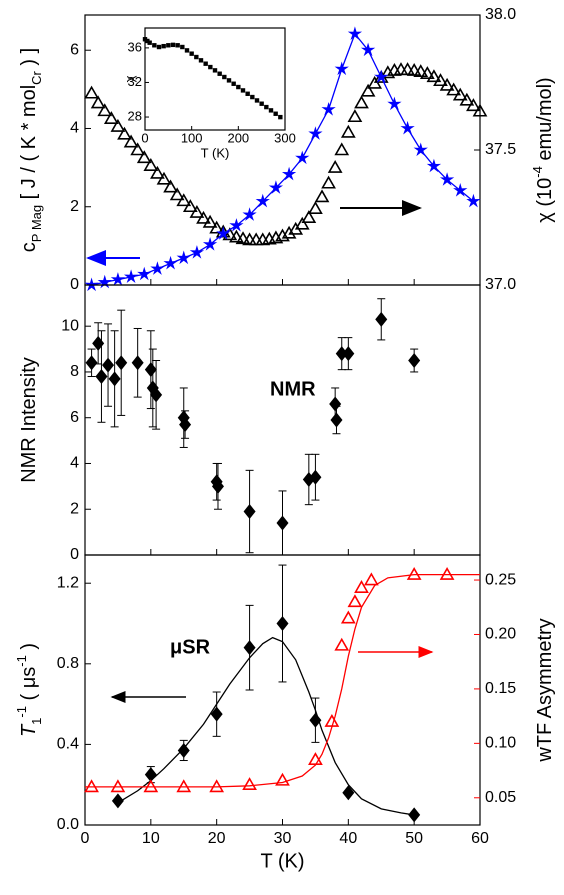 Image resolution: width=564 pixels, height=895 pixels. I want to click on x-tick-label: 40, so click(348, 838).